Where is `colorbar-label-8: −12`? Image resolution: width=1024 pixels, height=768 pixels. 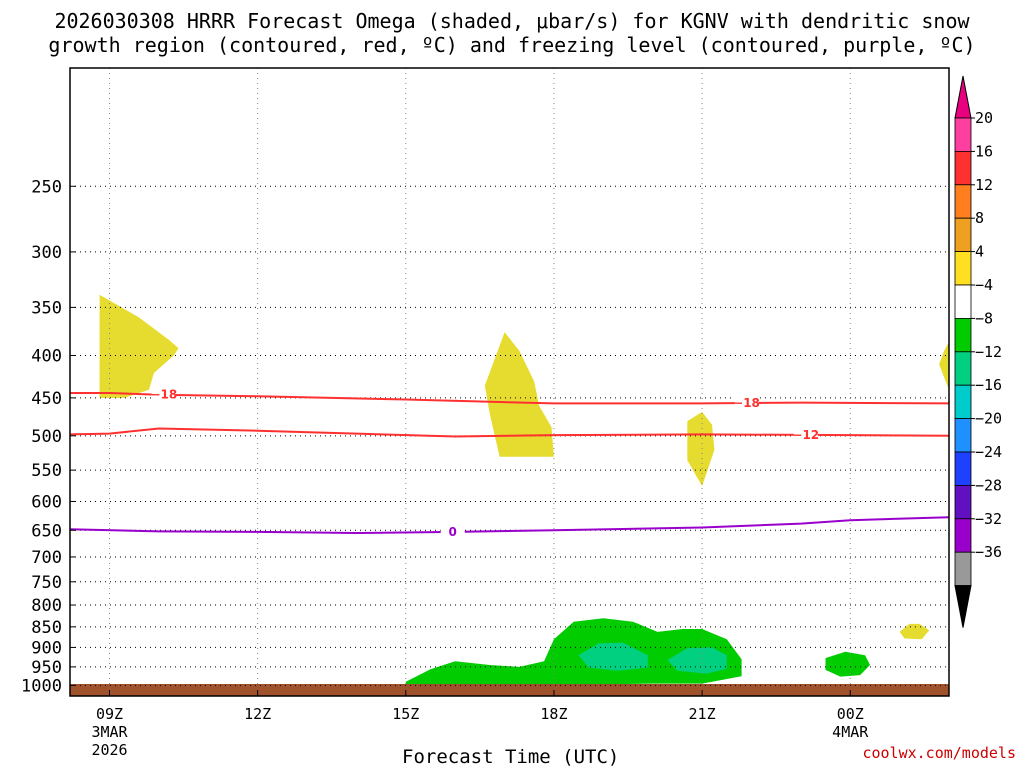
colorbar-label-8: −12 is located at coordinates (988, 352).